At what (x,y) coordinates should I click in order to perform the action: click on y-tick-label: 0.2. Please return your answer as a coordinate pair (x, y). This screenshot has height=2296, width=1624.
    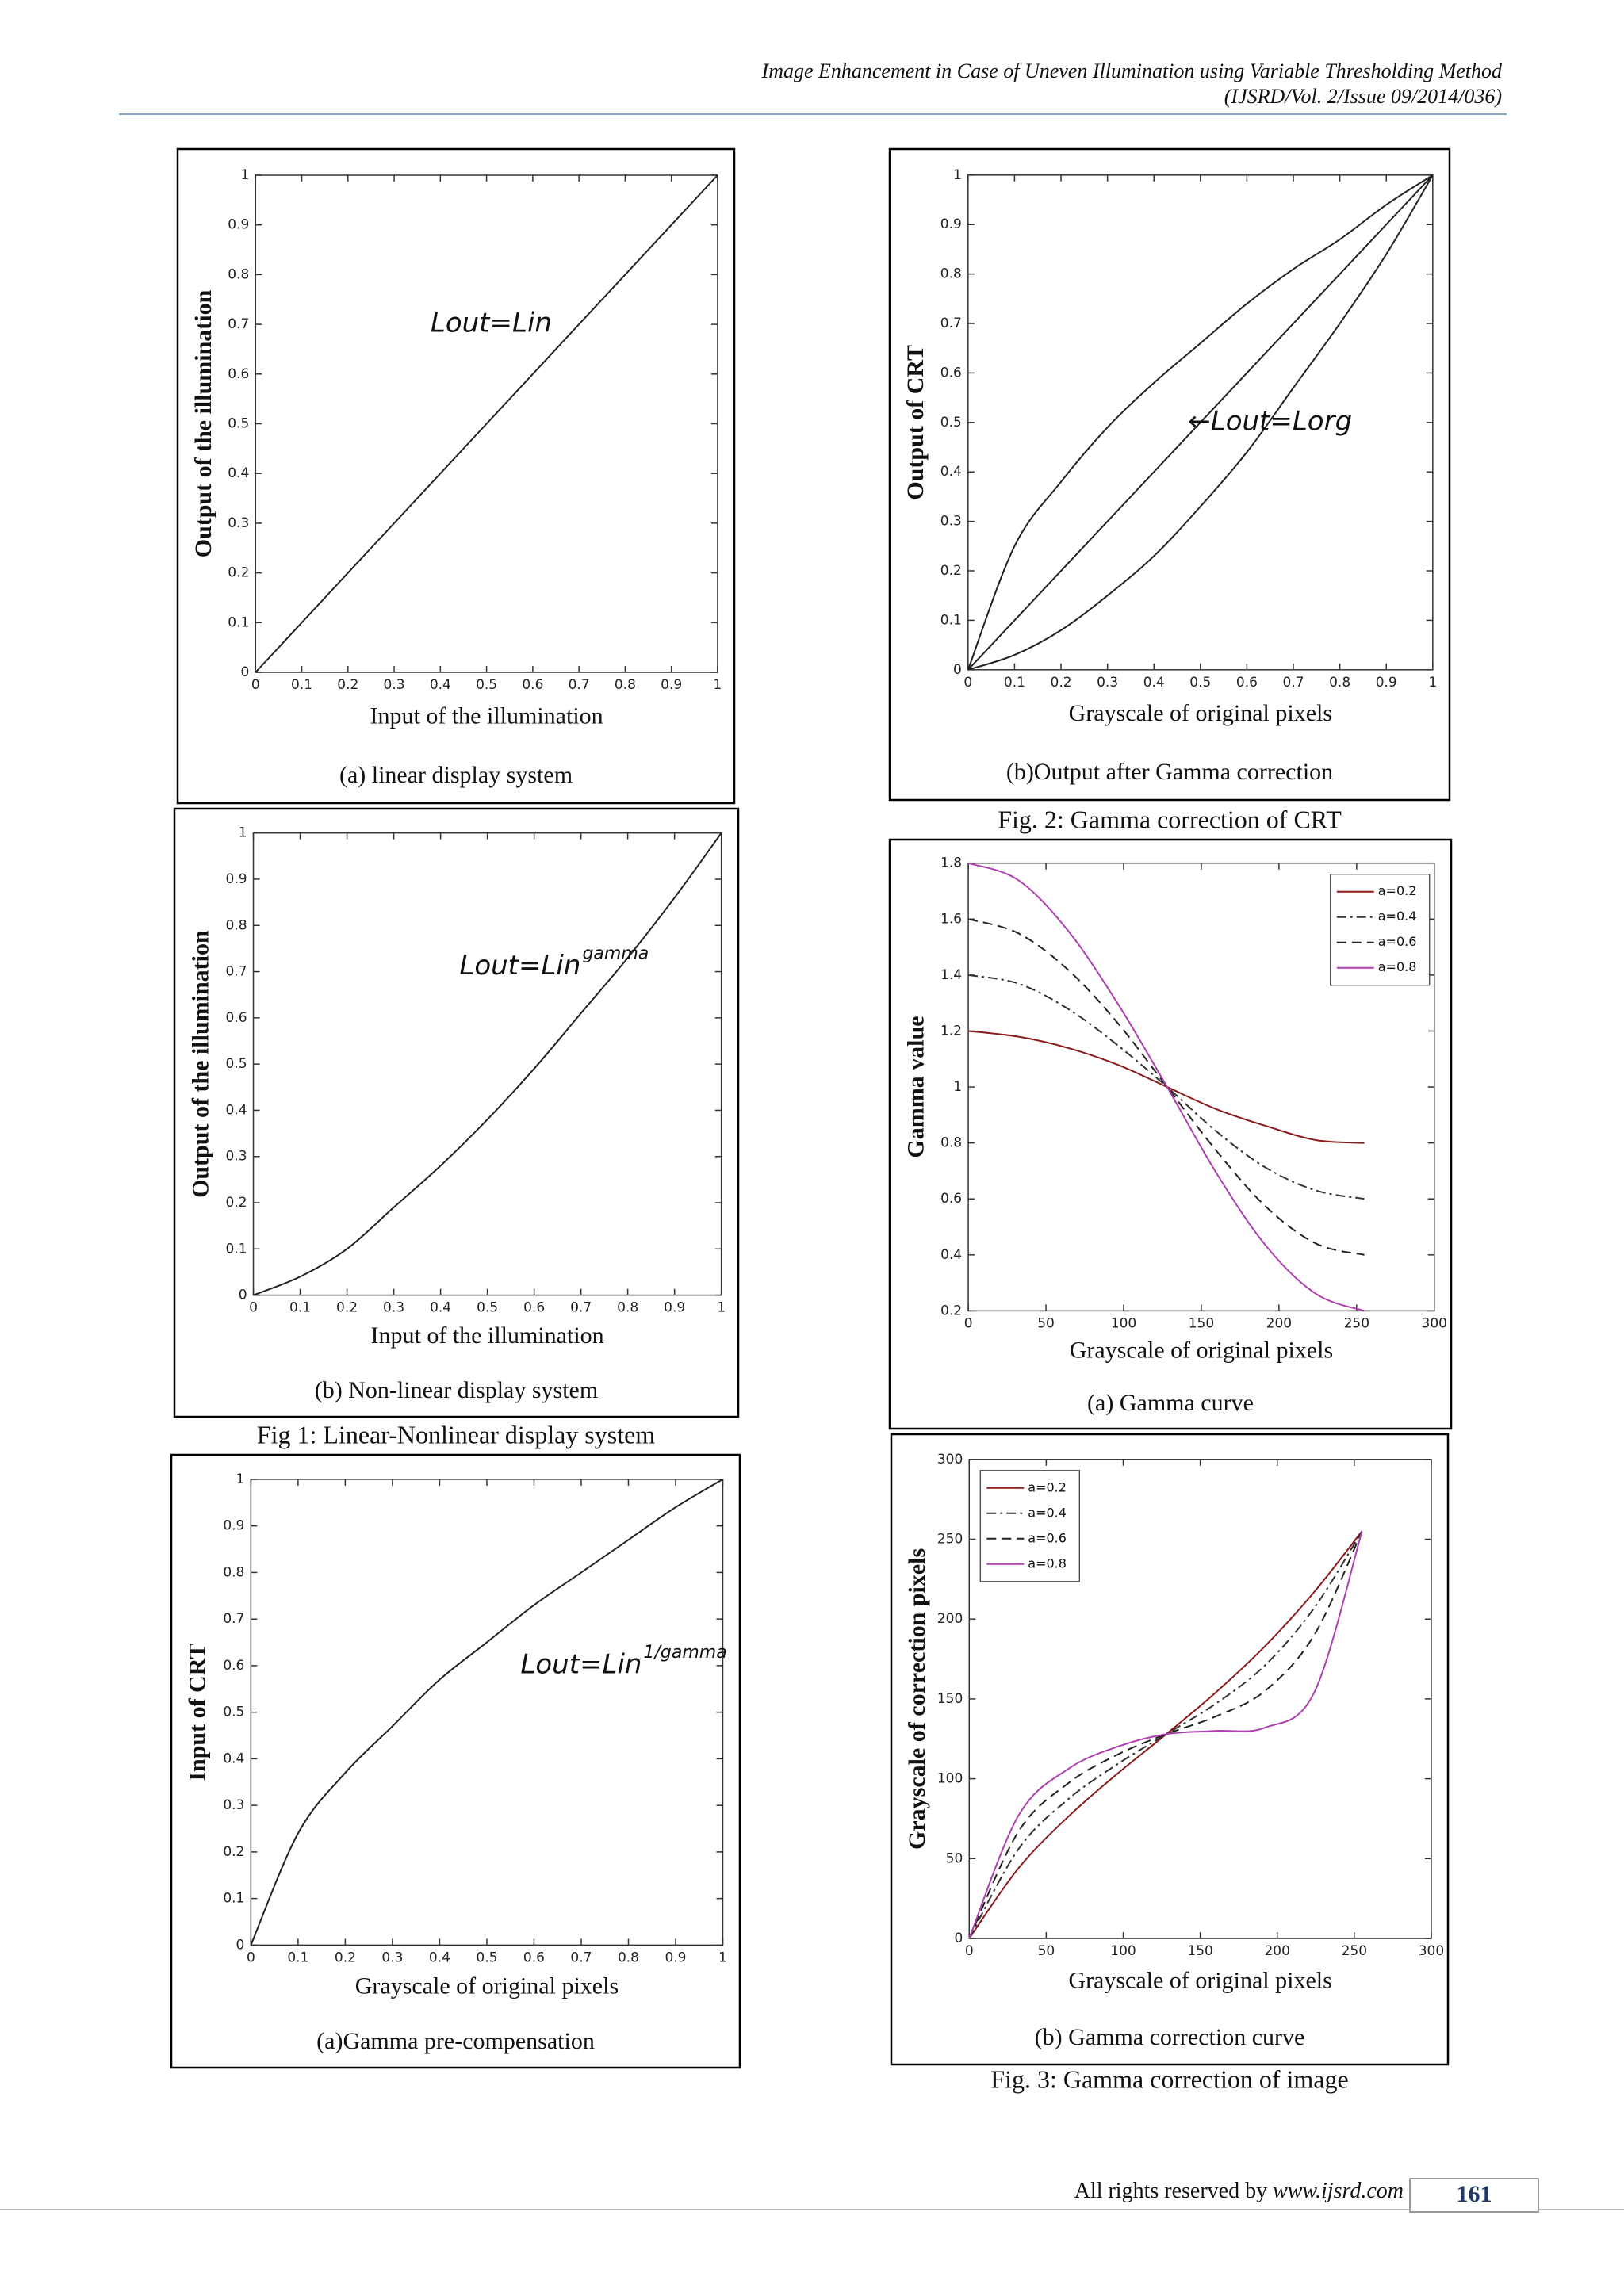
    Looking at the image, I should click on (234, 1852).